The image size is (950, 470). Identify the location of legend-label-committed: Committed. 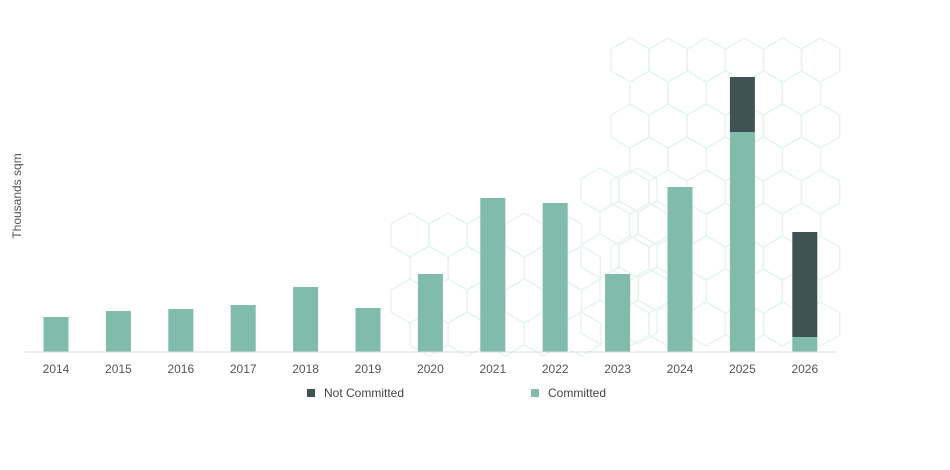
(577, 393).